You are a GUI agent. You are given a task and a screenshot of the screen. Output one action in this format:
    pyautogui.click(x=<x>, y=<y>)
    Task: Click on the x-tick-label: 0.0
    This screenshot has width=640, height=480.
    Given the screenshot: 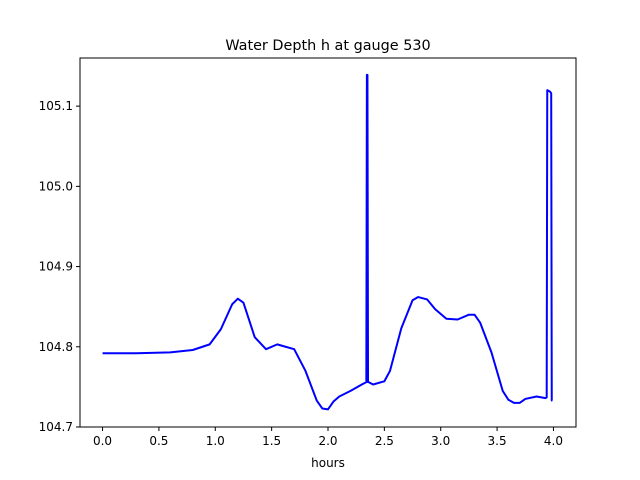 What is the action you would take?
    pyautogui.click(x=102, y=441)
    